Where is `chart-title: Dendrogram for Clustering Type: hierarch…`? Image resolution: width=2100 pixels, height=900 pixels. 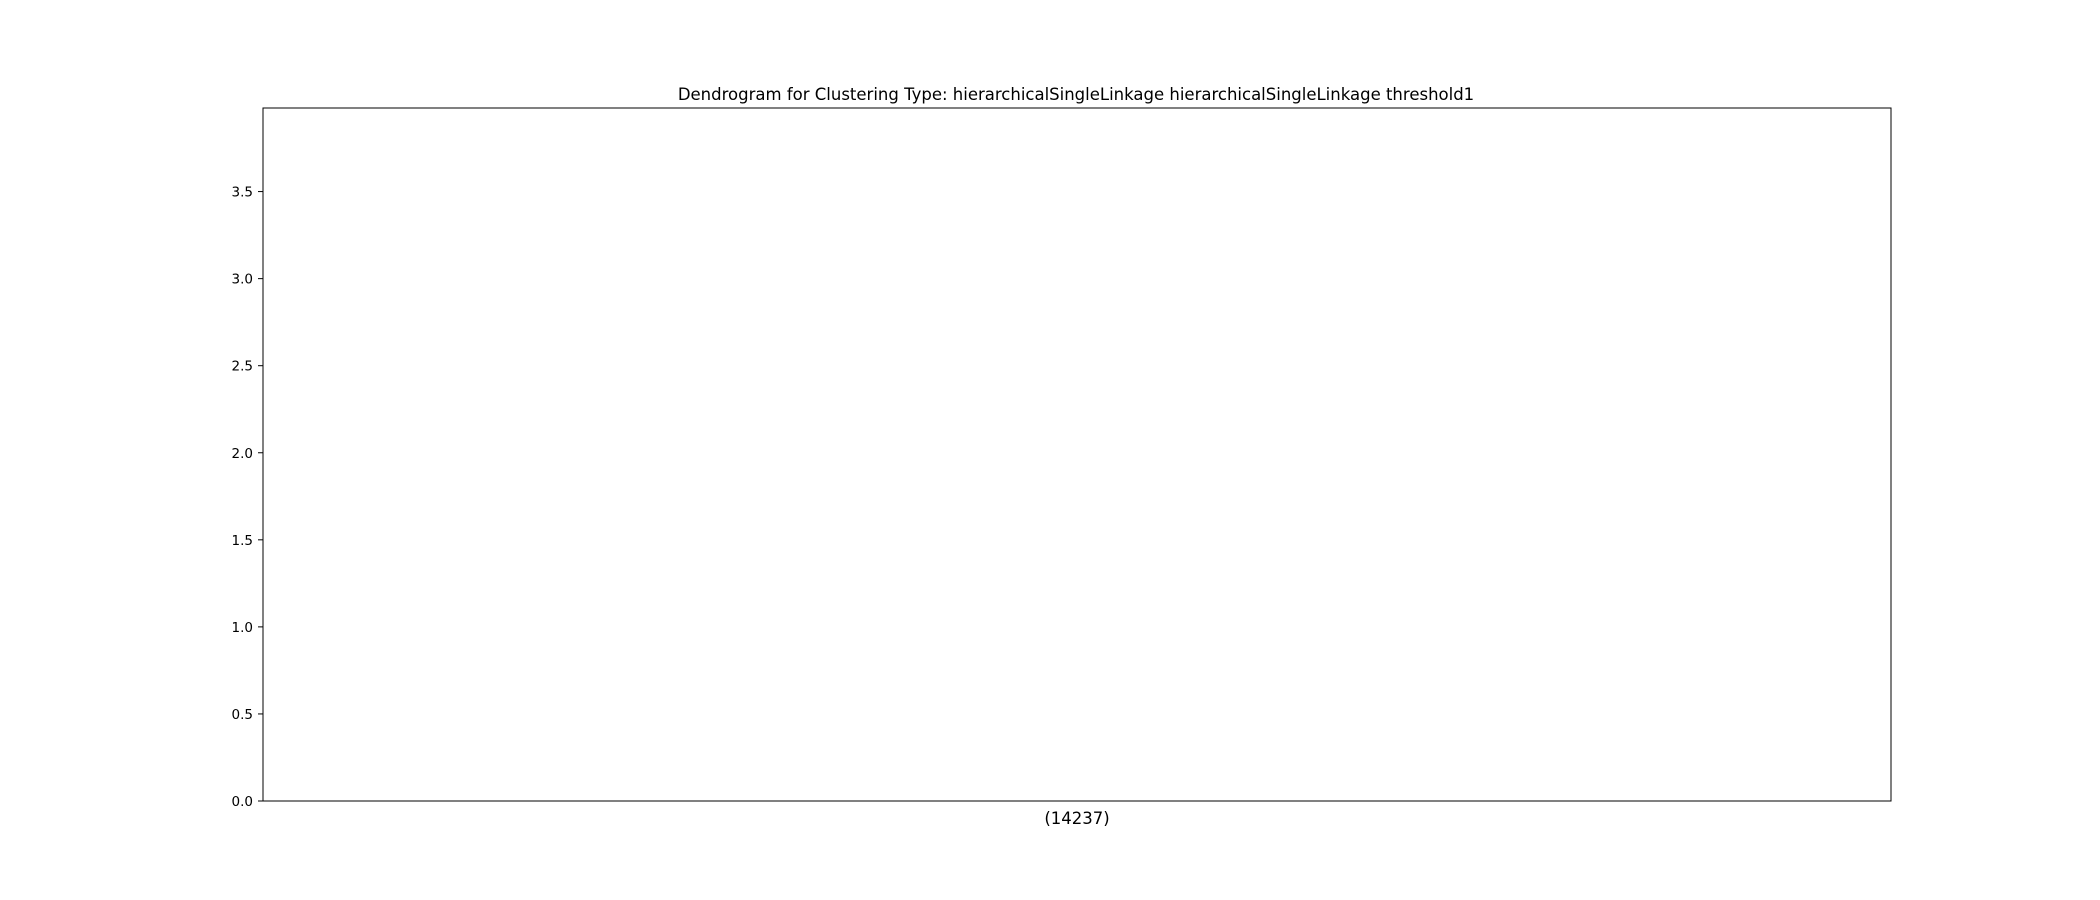
chart-title: Dendrogram for Clustering Type: hierarch… is located at coordinates (1076, 94).